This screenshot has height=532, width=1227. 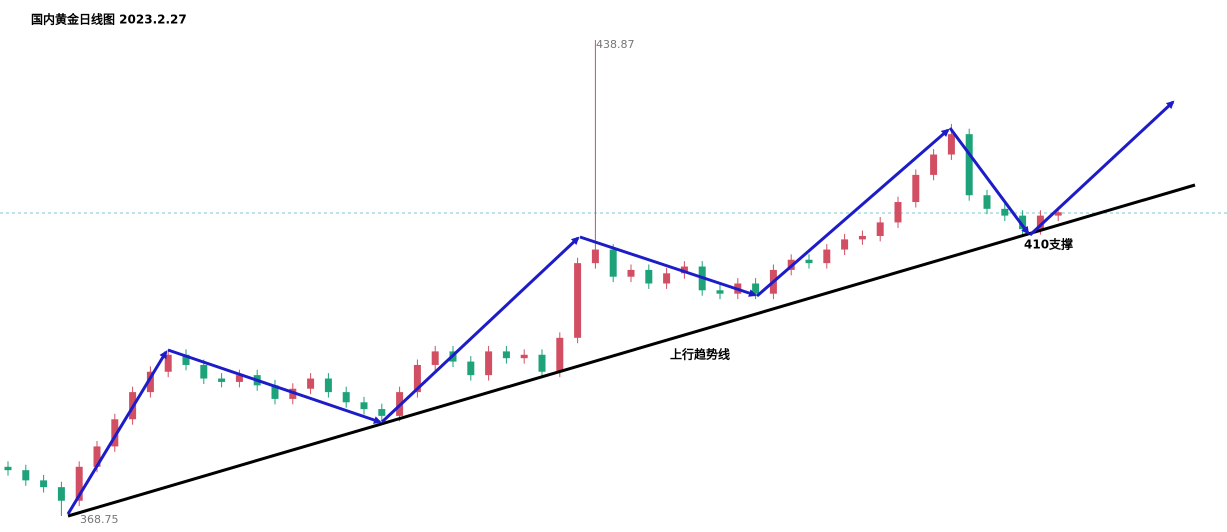 What do you see at coordinates (99, 519) in the screenshot?
I see `low-label: 368.75` at bounding box center [99, 519].